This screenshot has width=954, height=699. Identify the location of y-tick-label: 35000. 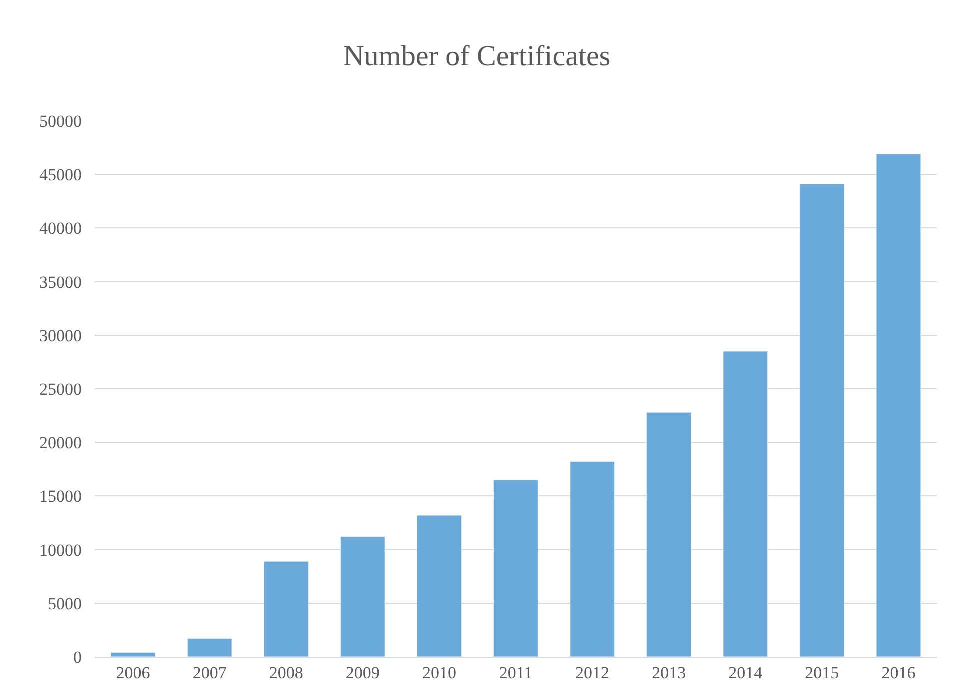
(61, 282).